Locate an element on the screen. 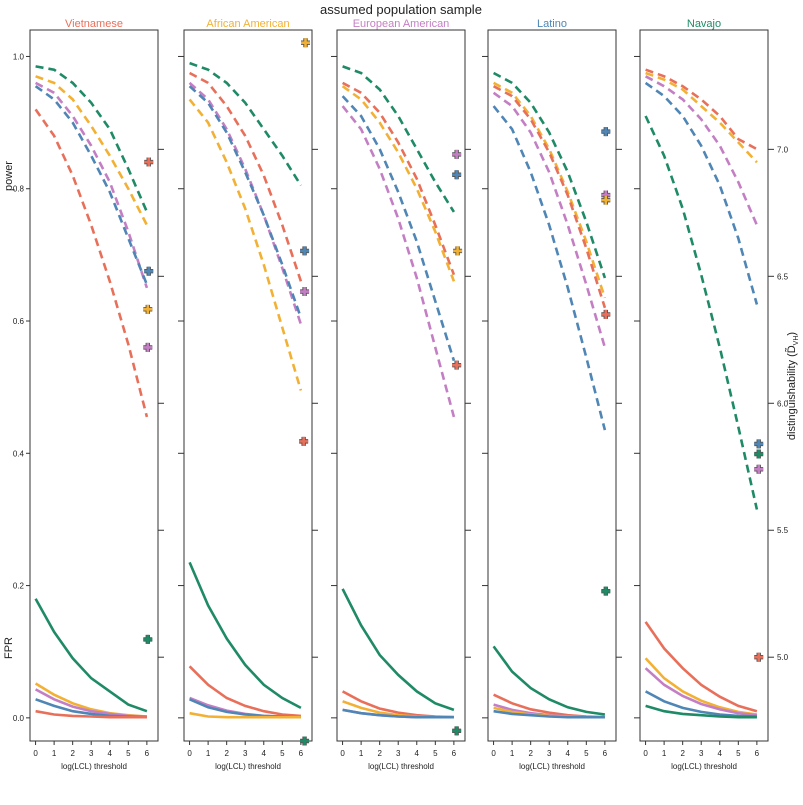 This screenshot has width=803, height=805. fpr-line-european-american-latino is located at coordinates (398, 713).